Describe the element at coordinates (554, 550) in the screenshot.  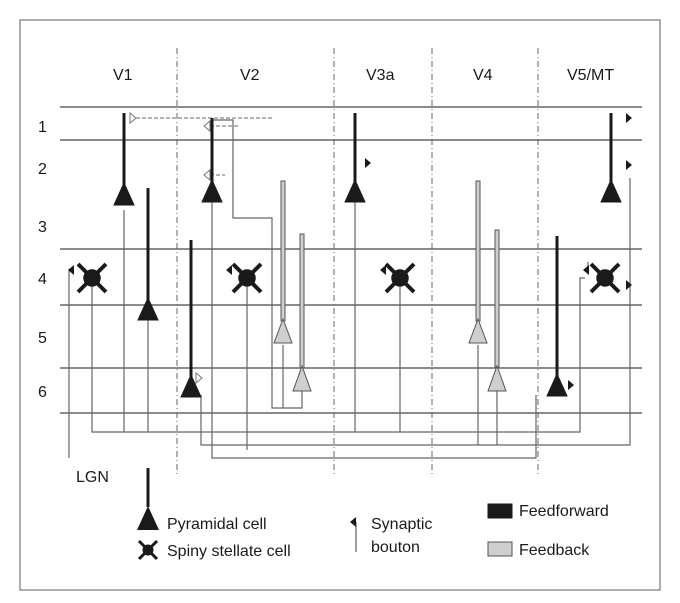
I see `legend-feedback-label: Feedback` at that location.